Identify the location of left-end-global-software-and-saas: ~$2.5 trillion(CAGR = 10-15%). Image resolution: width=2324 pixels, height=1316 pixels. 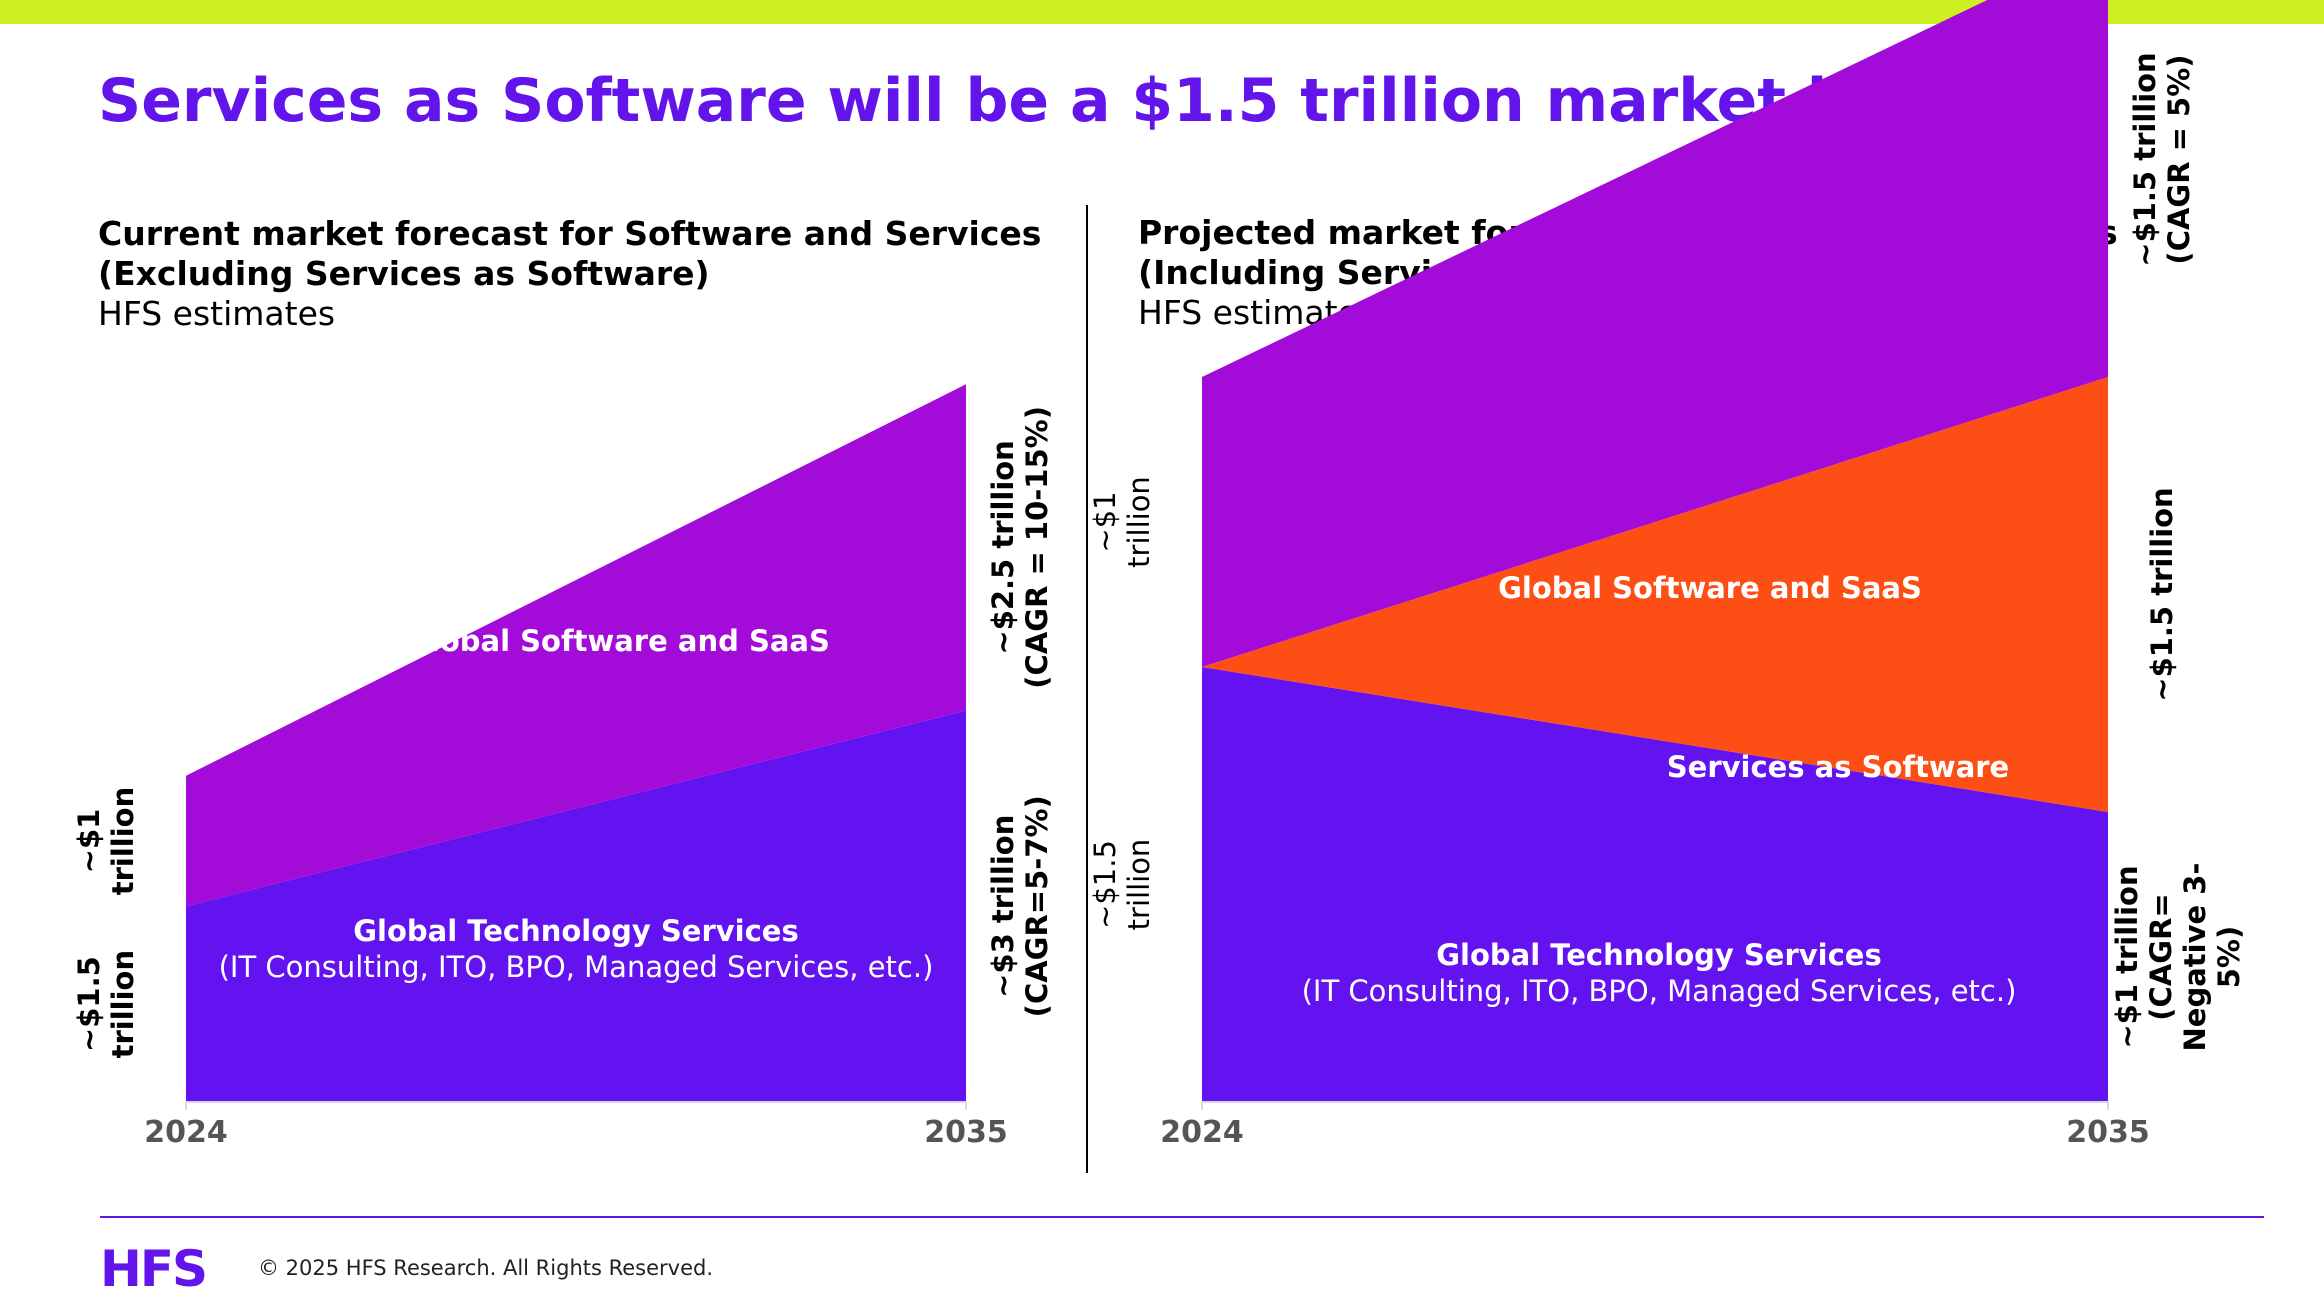
(1020, 547).